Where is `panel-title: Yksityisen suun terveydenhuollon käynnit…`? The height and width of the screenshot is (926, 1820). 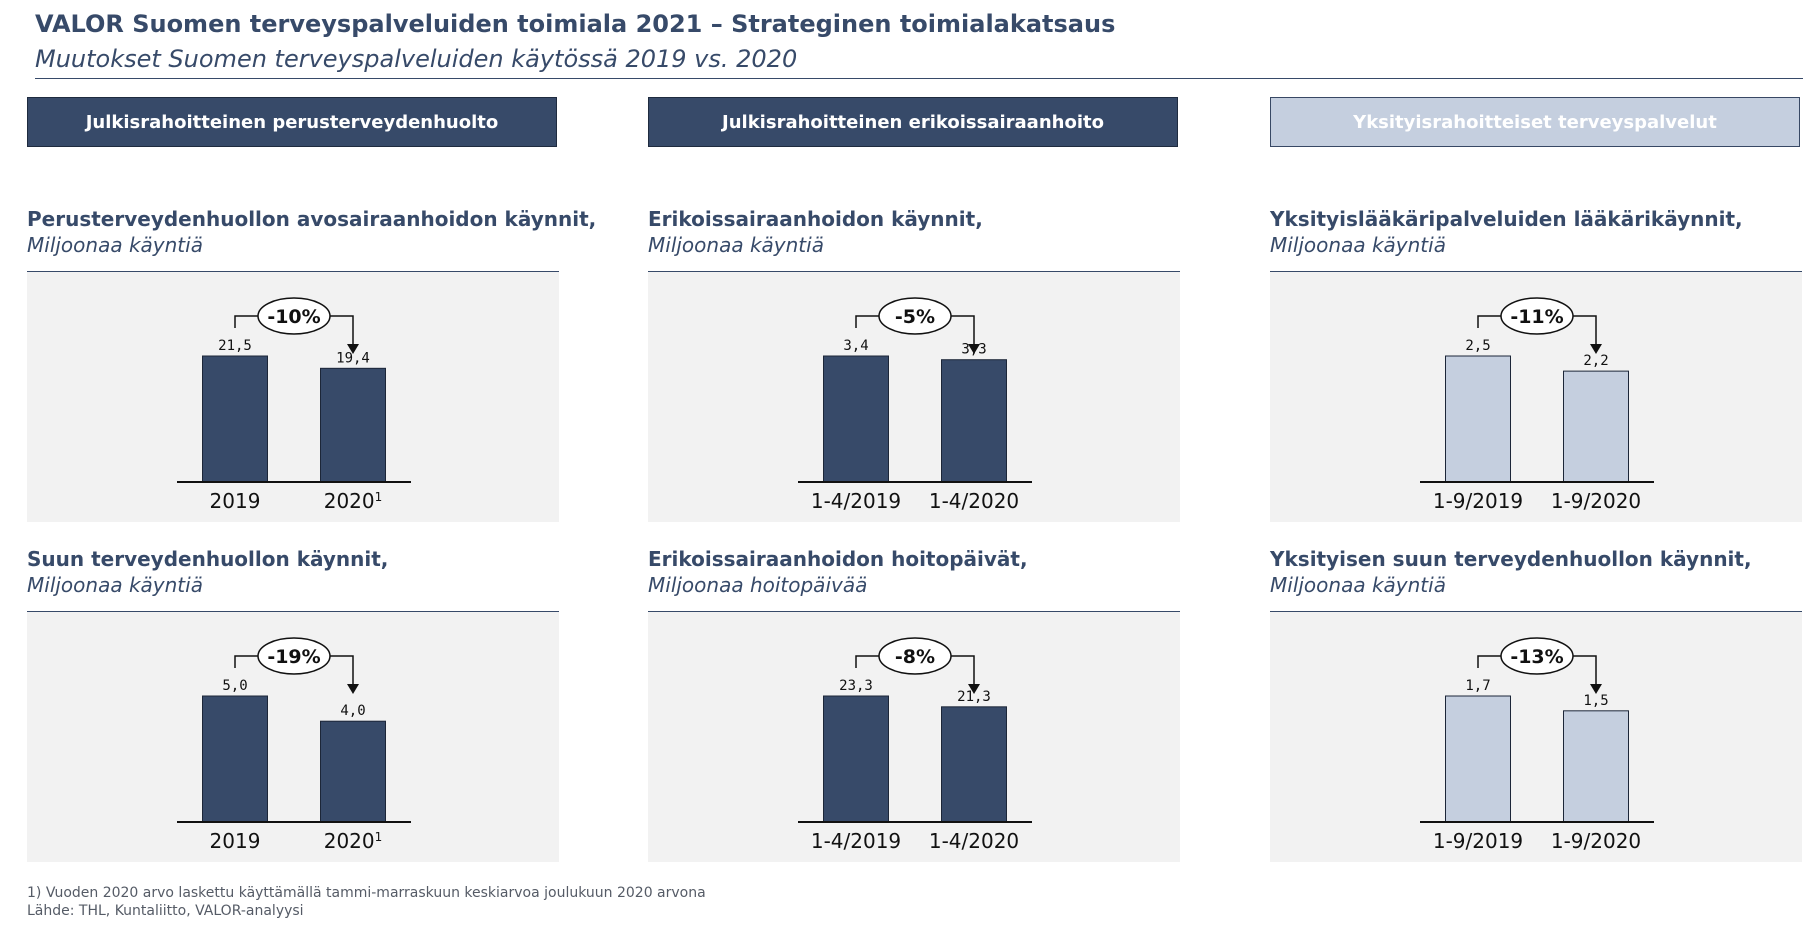
panel-title: Yksityisen suun terveydenhuollon käynnit… is located at coordinates (1545, 572).